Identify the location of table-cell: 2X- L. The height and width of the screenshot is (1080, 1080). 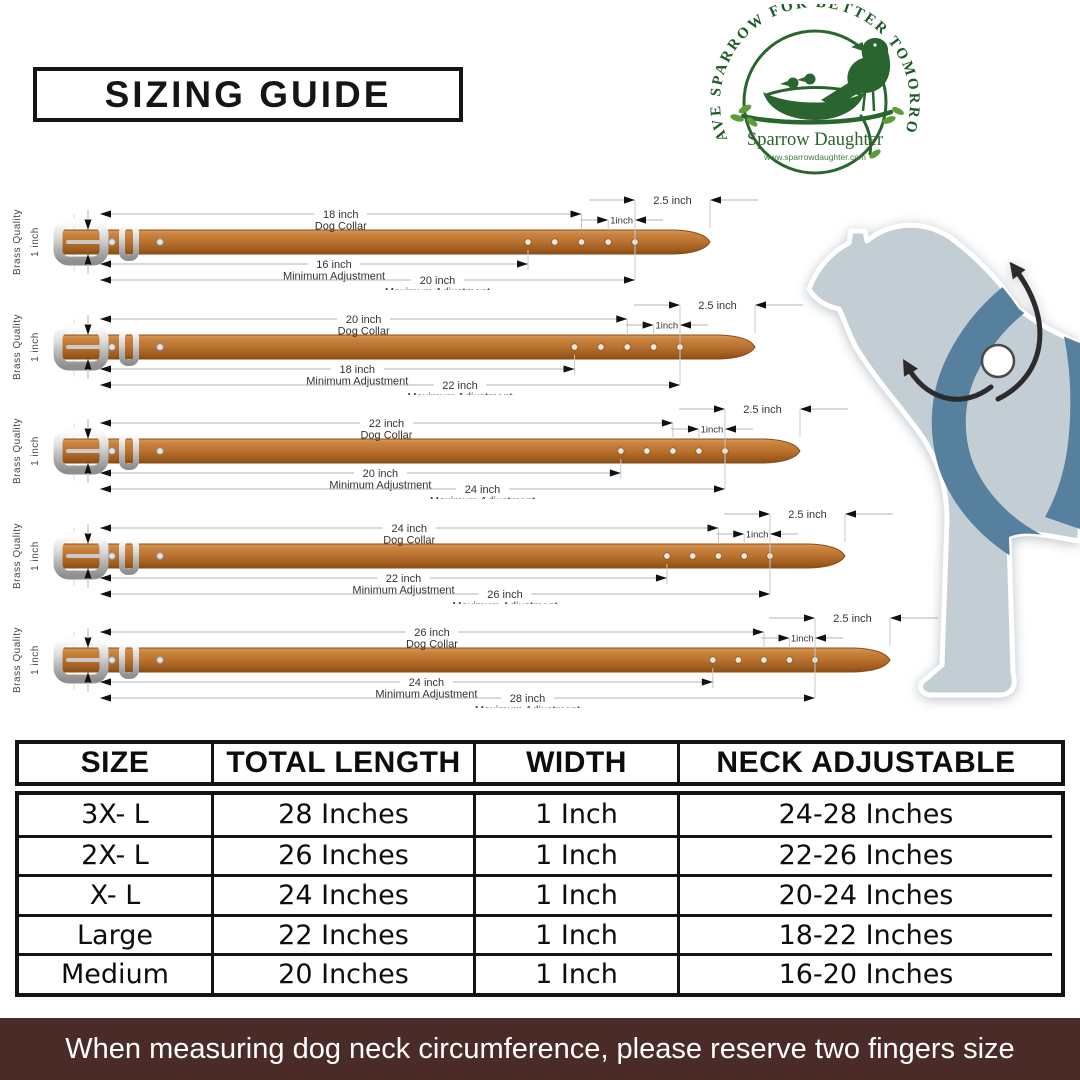
(115, 854).